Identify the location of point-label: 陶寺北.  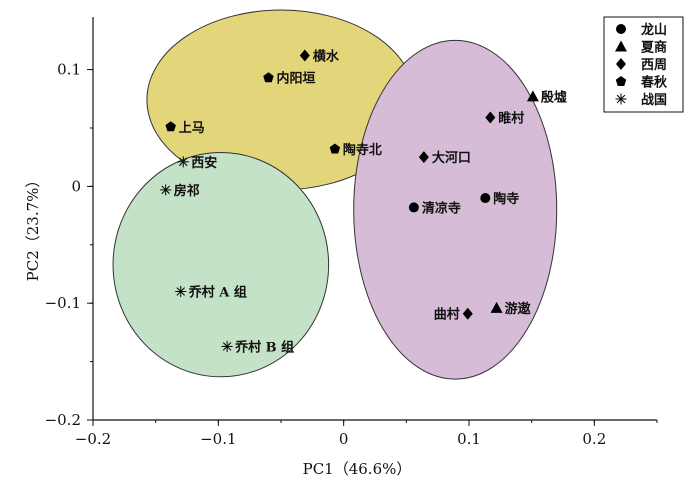
(362, 150).